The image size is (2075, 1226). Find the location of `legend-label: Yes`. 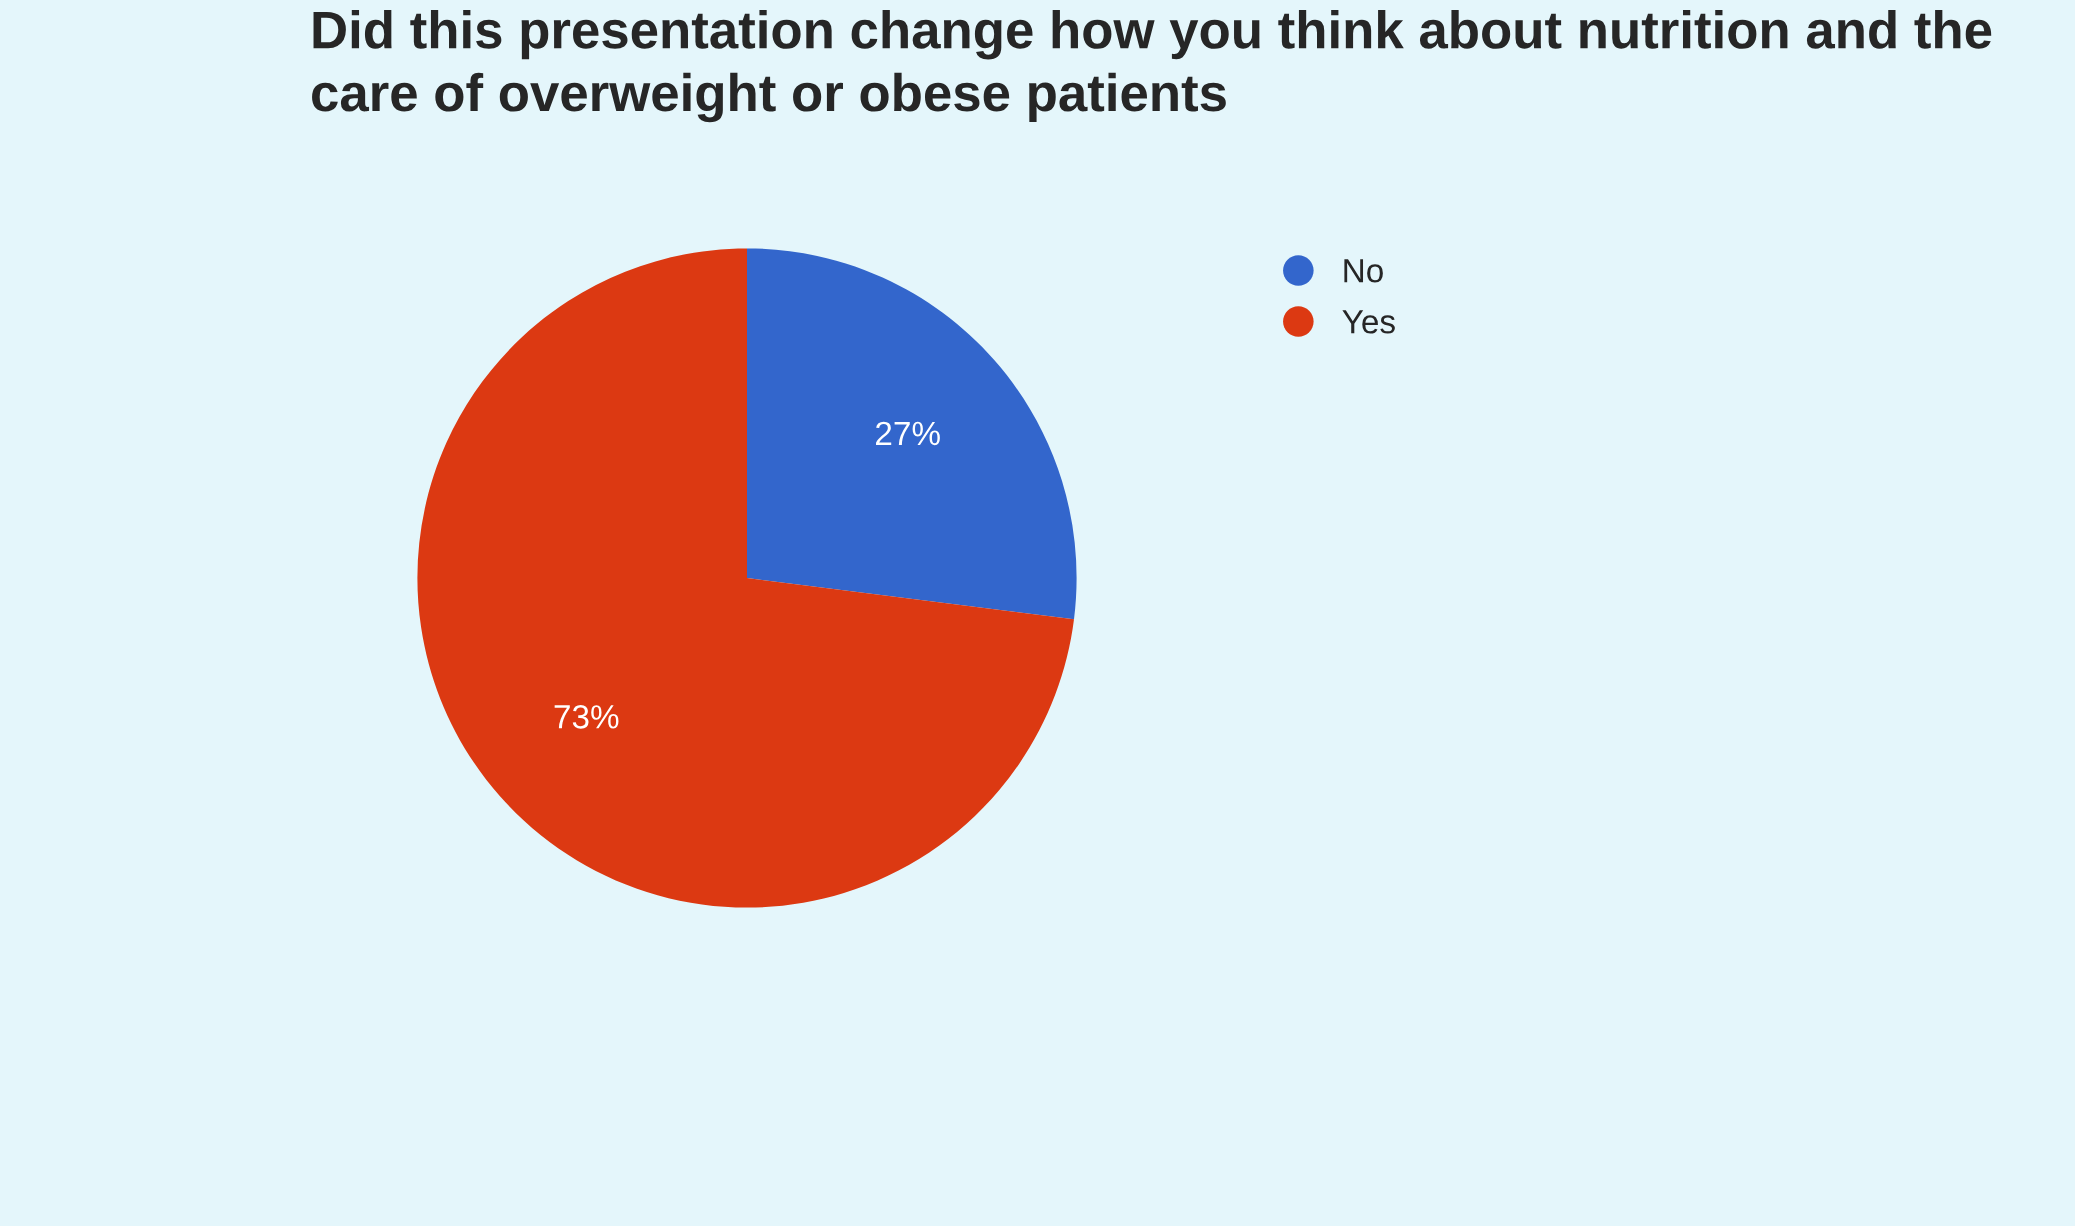

legend-label: Yes is located at coordinates (1368, 322).